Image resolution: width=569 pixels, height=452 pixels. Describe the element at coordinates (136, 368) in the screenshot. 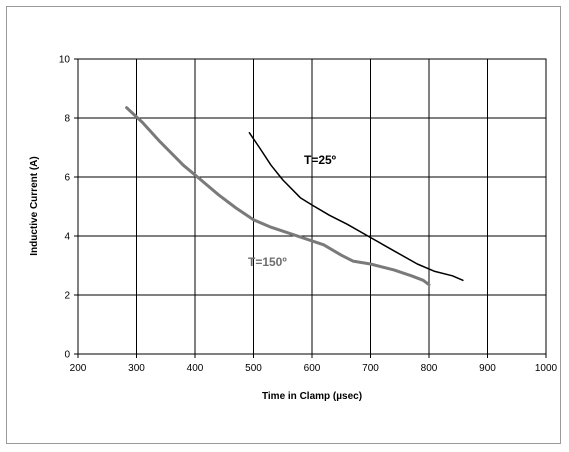

I see `x-tick-label: 300` at that location.